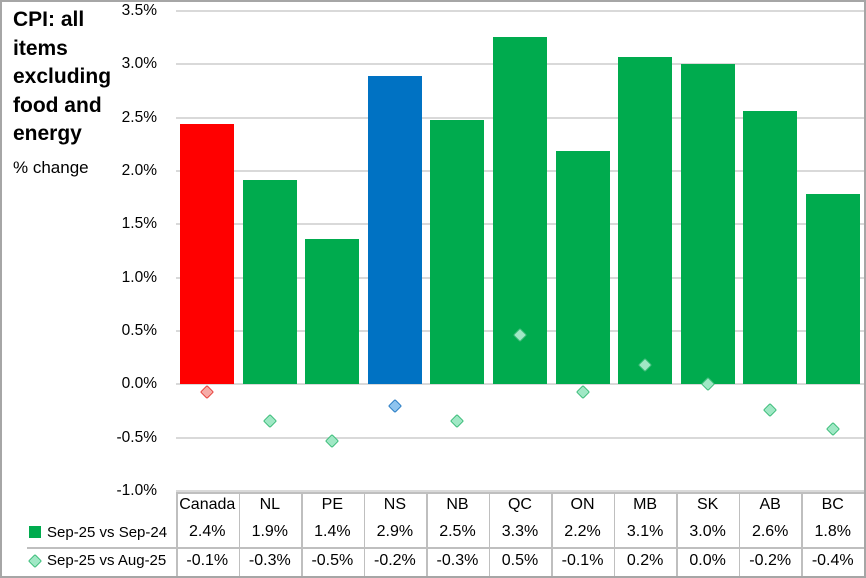 The image size is (866, 578). What do you see at coordinates (332, 312) in the screenshot?
I see `bar-pe` at bounding box center [332, 312].